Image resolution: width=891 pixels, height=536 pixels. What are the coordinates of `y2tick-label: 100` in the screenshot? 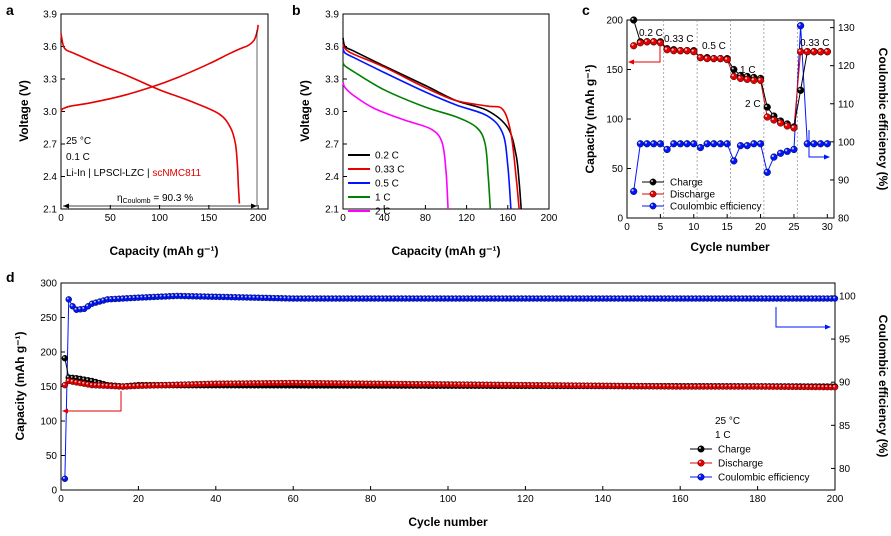 It's located at (846, 142).